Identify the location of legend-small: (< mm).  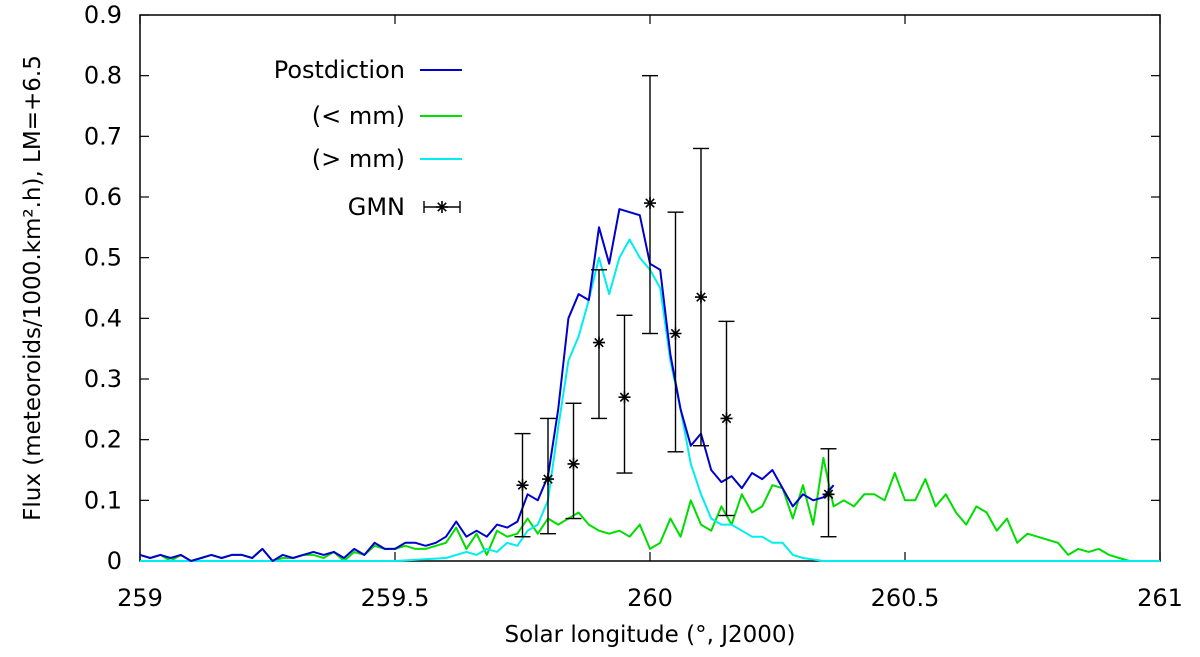
(387, 116).